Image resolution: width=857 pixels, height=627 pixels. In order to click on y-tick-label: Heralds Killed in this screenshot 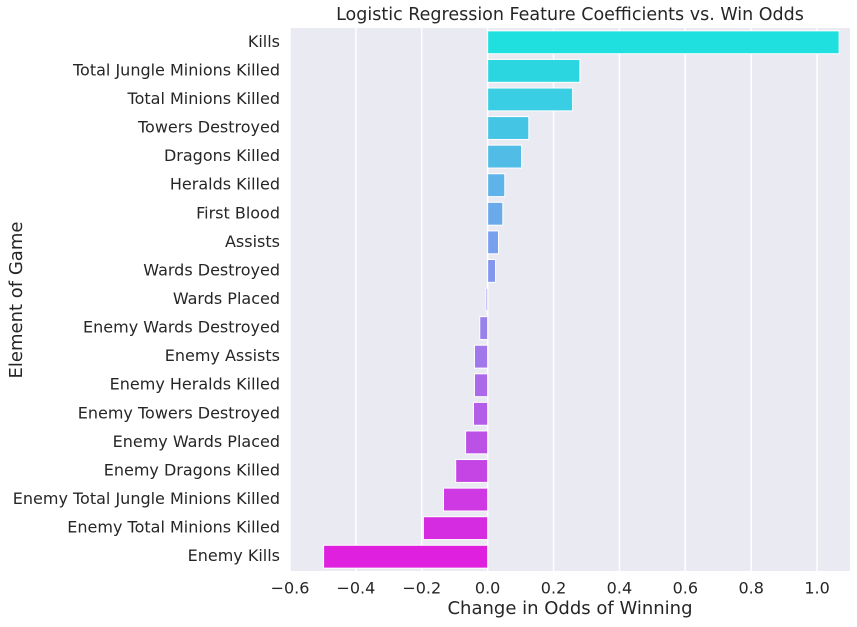, I will do `click(225, 184)`.